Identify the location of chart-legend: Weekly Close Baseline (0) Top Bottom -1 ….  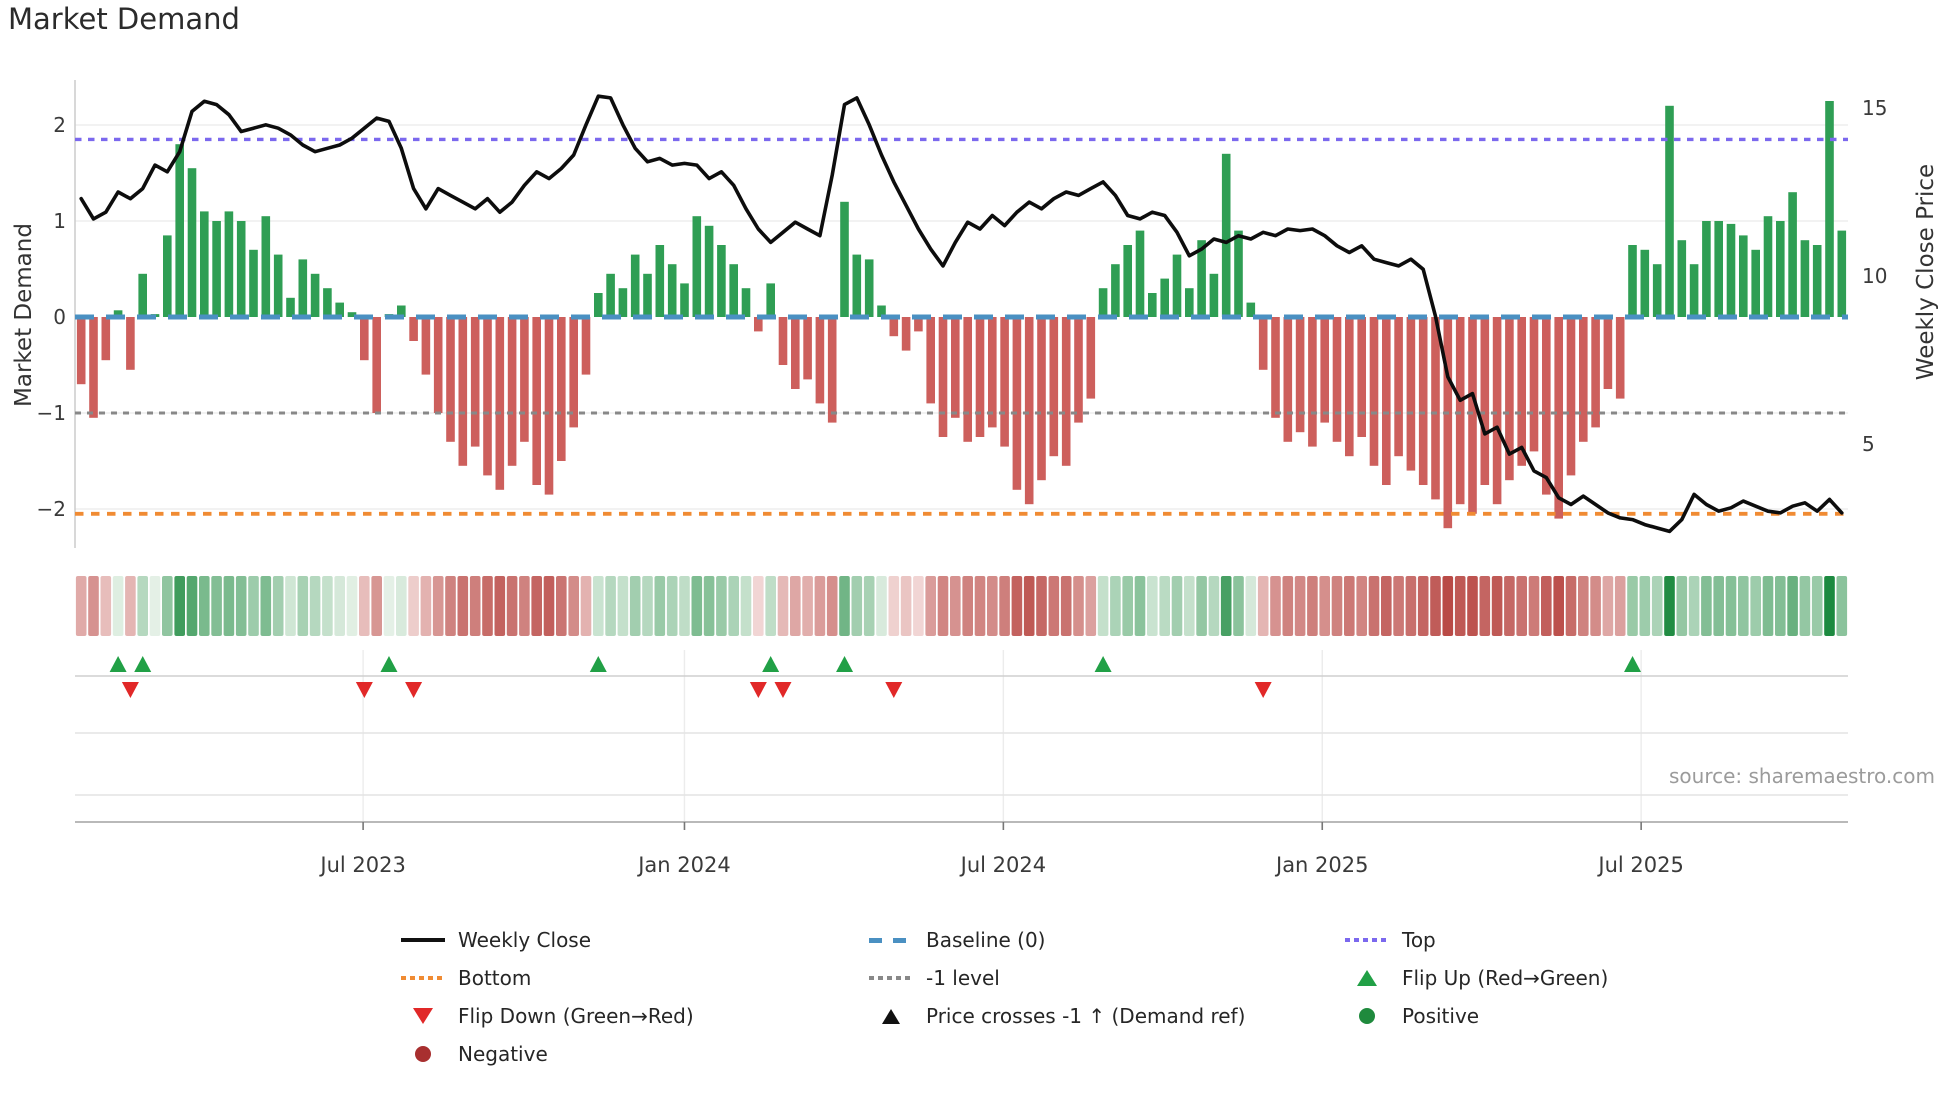
(1082, 997).